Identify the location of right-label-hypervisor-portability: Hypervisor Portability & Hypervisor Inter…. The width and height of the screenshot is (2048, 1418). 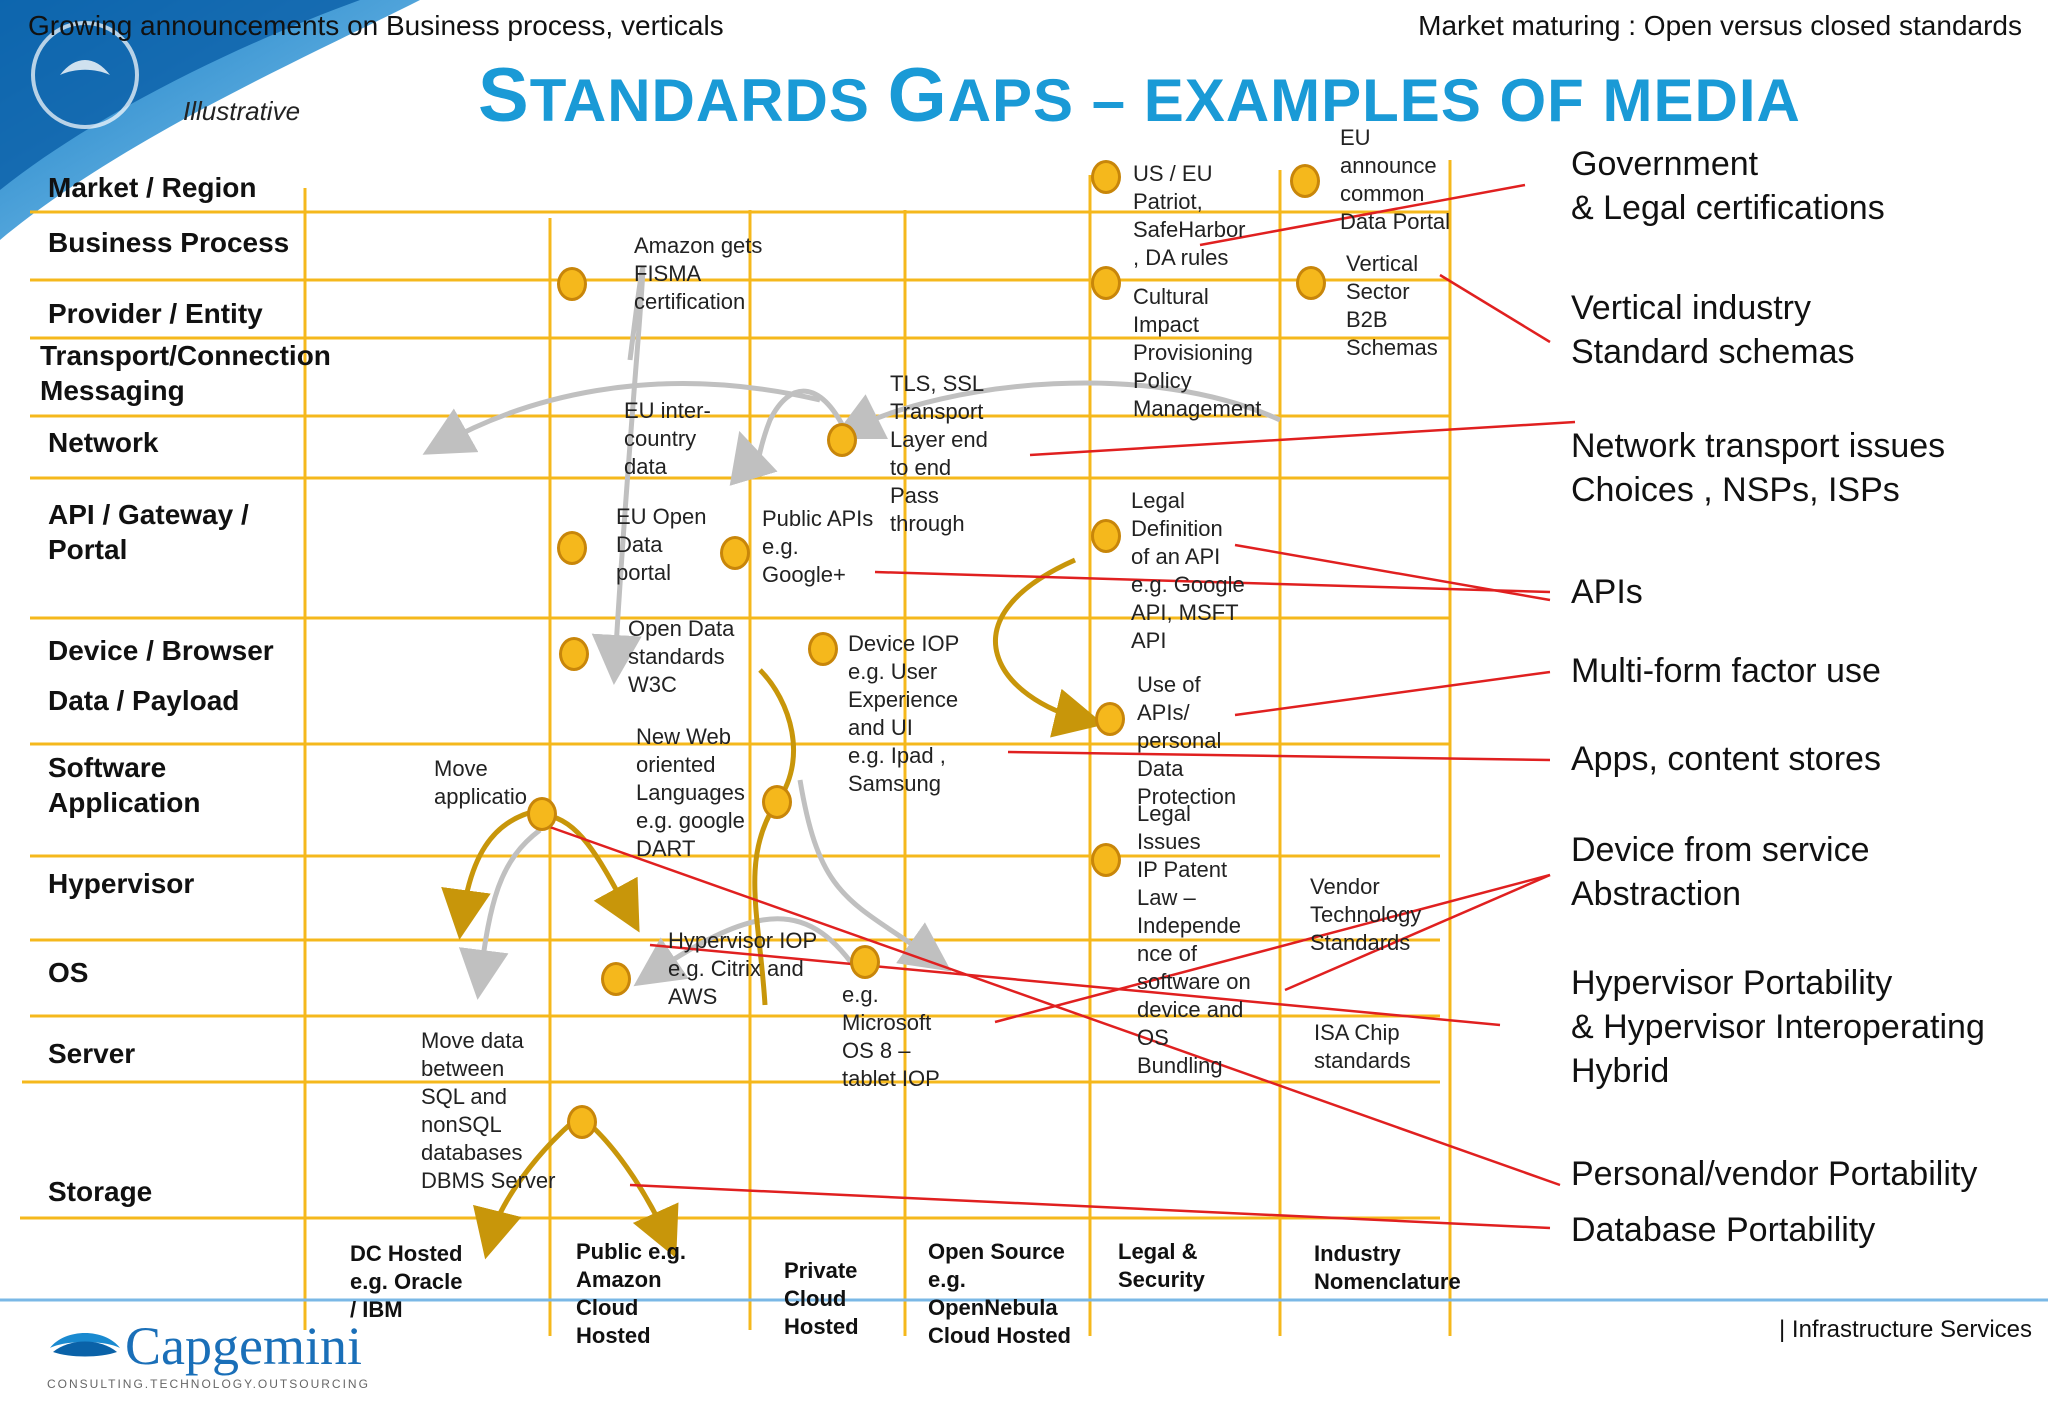
(1778, 1027).